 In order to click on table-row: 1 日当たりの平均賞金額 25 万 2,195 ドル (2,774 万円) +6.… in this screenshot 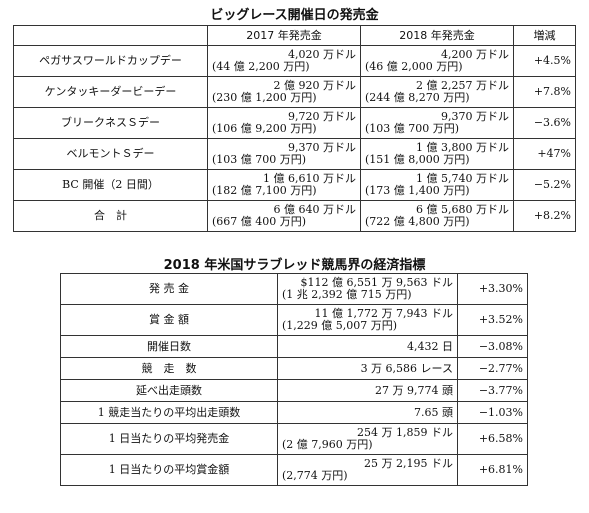, I will do `click(294, 470)`.